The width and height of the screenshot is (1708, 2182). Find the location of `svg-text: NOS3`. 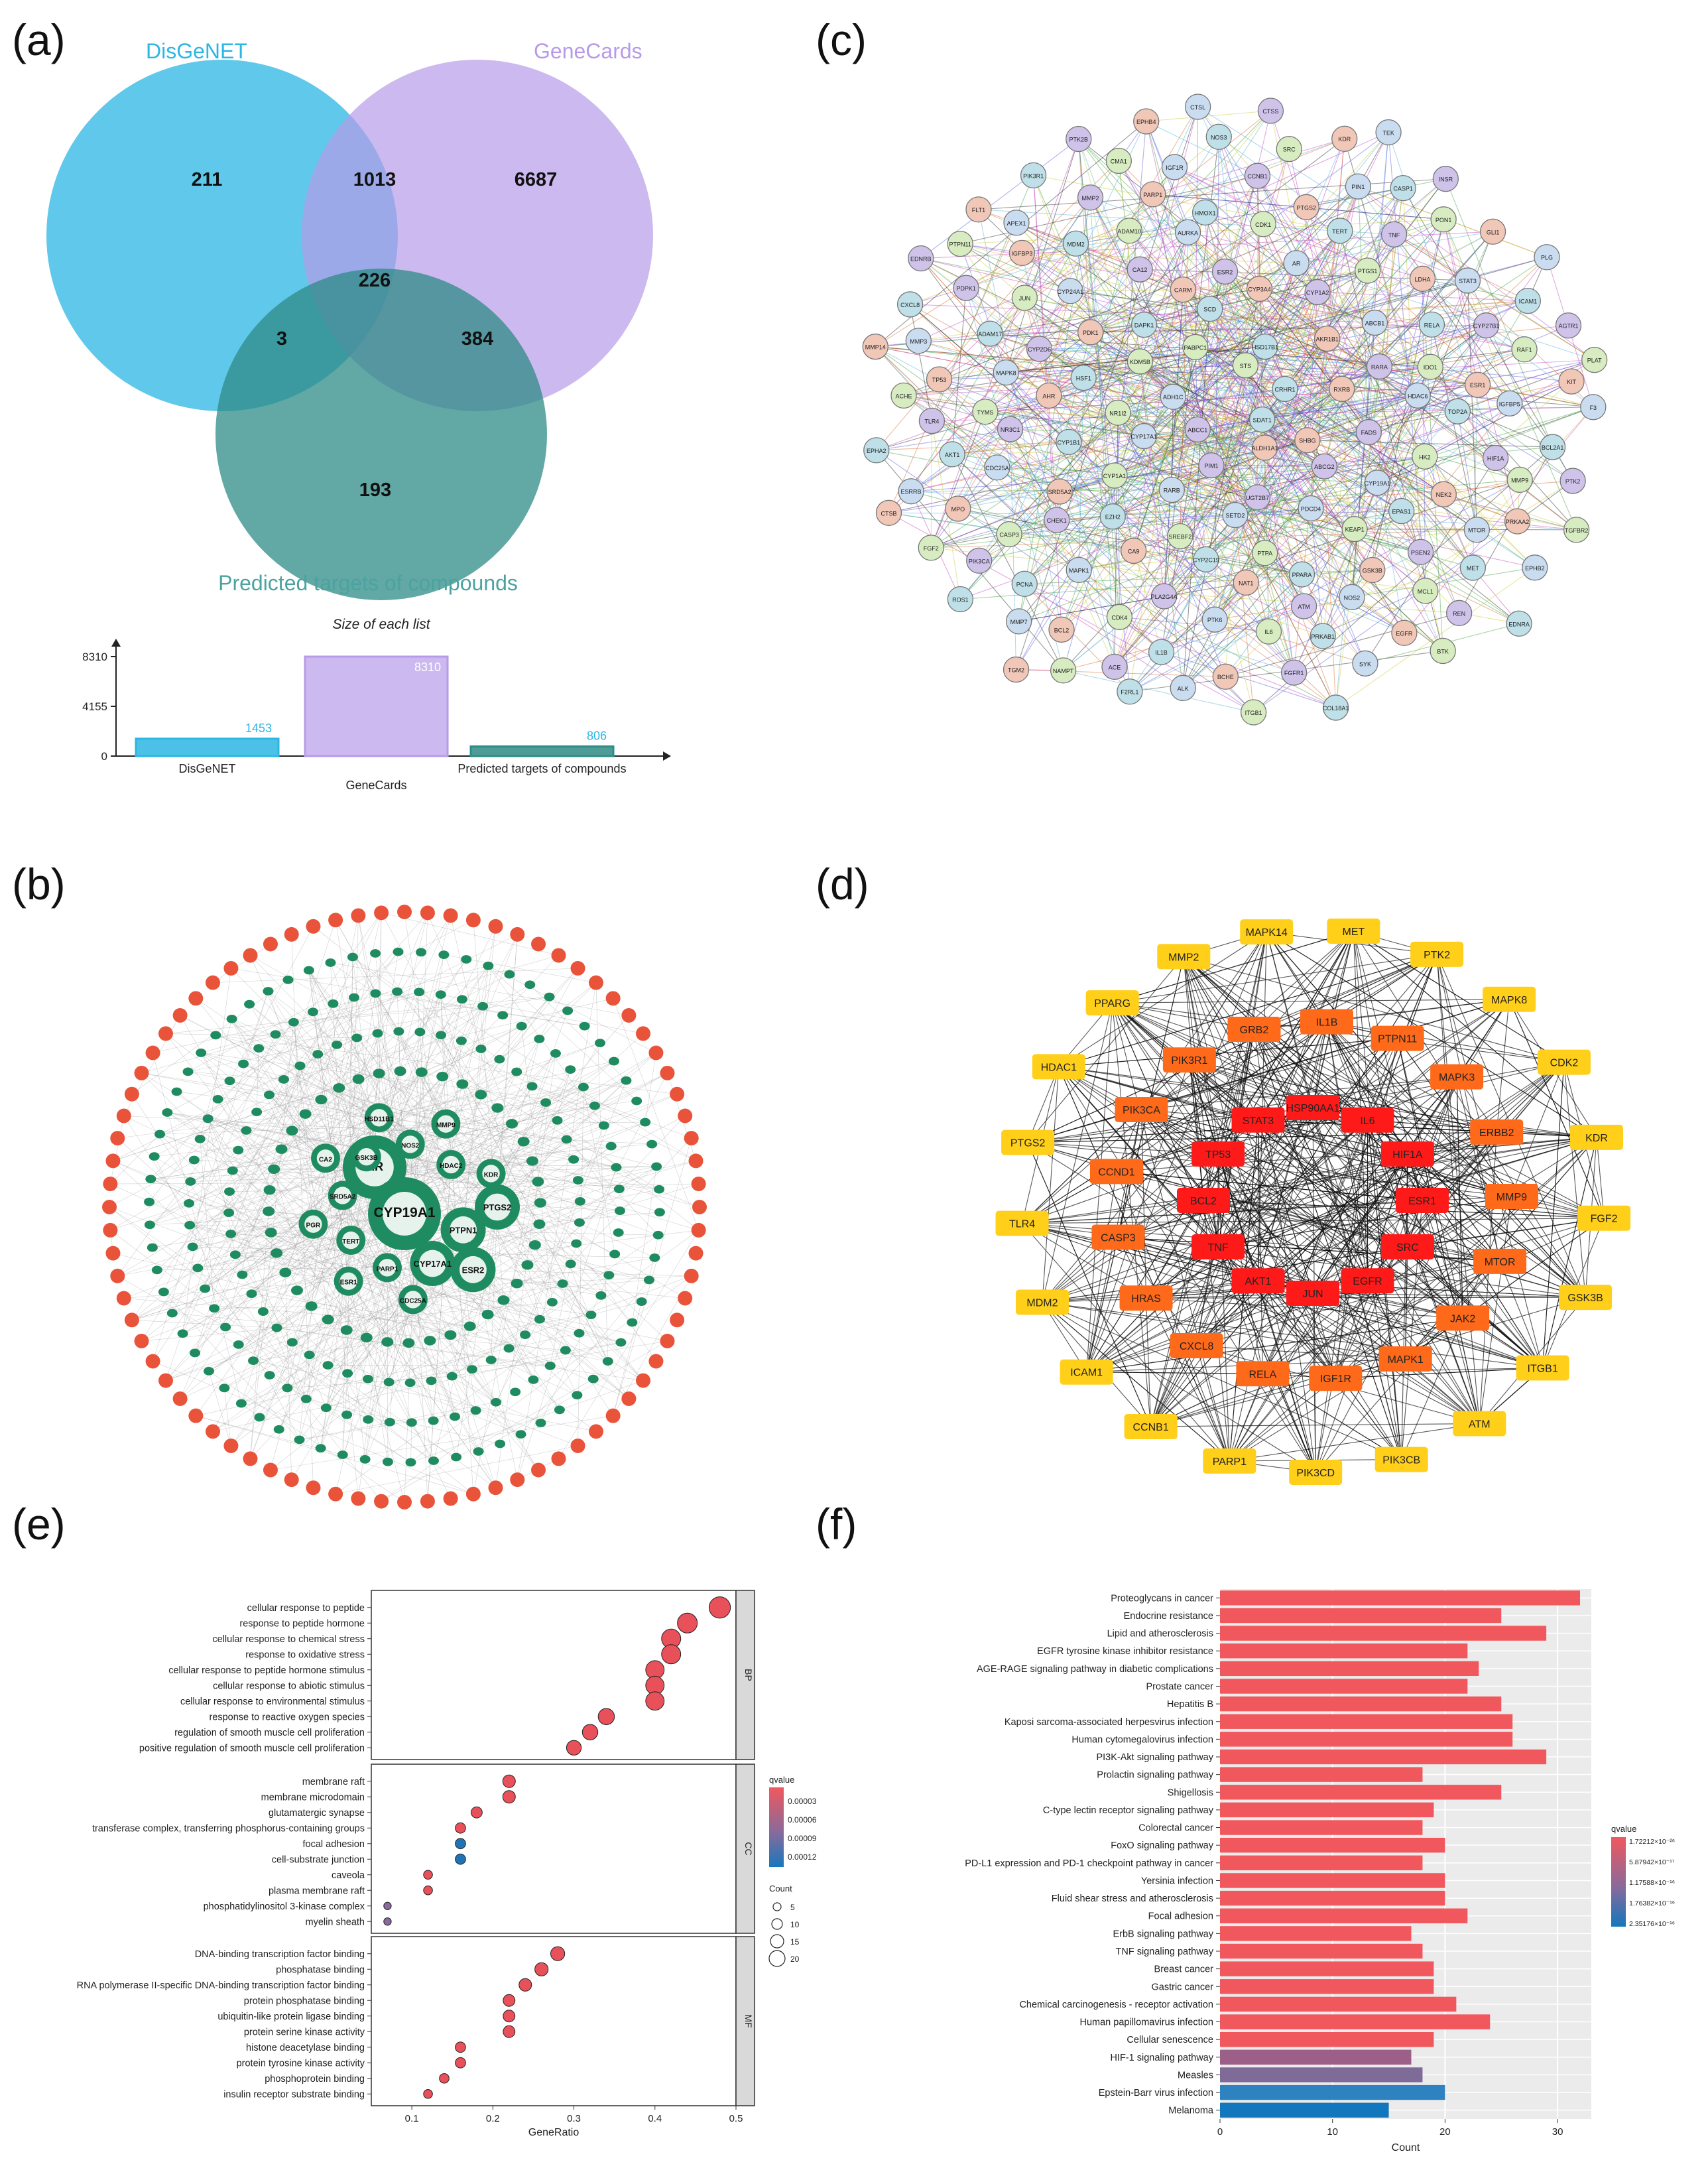

svg-text: NOS3 is located at coordinates (1219, 137).